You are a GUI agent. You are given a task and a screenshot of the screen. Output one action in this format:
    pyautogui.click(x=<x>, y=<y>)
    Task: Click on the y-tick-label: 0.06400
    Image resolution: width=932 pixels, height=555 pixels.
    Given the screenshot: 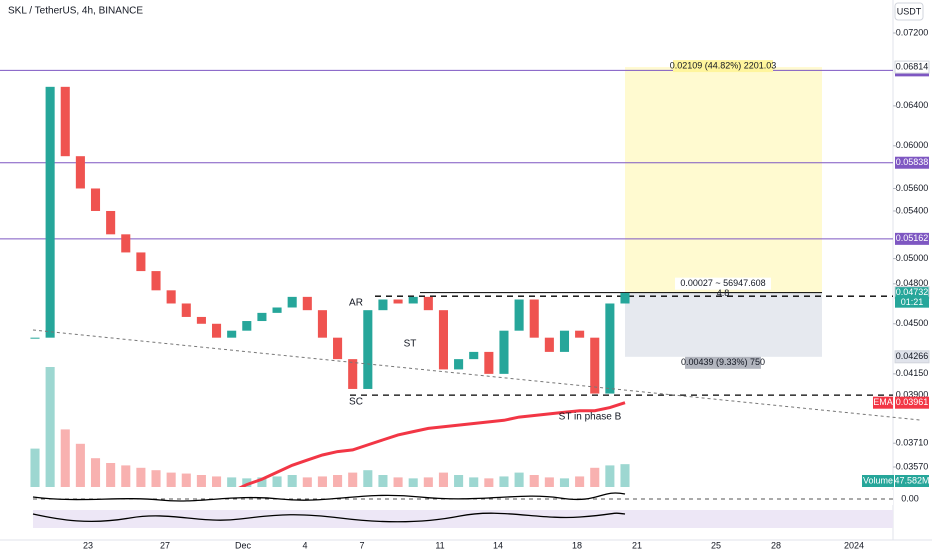 What is the action you would take?
    pyautogui.click(x=912, y=105)
    